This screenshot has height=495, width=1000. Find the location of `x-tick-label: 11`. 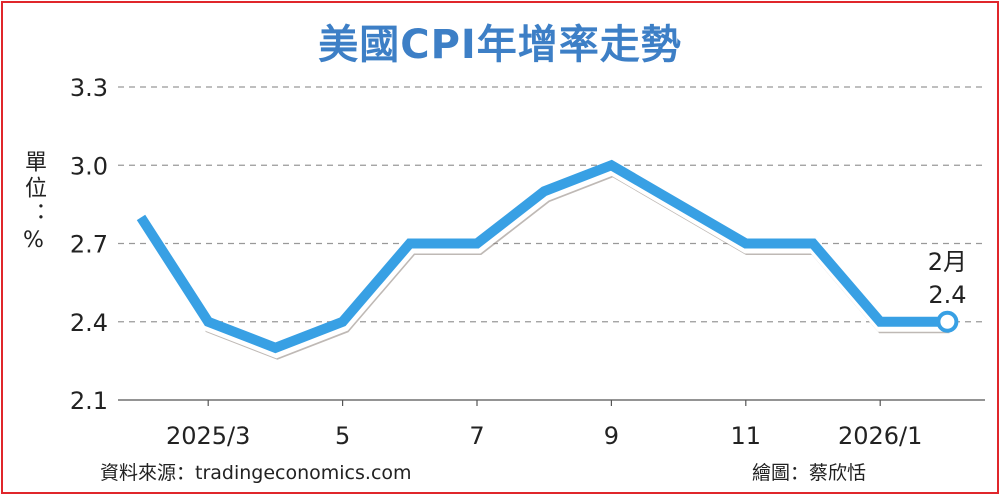

x-tick-label: 11 is located at coordinates (746, 436).